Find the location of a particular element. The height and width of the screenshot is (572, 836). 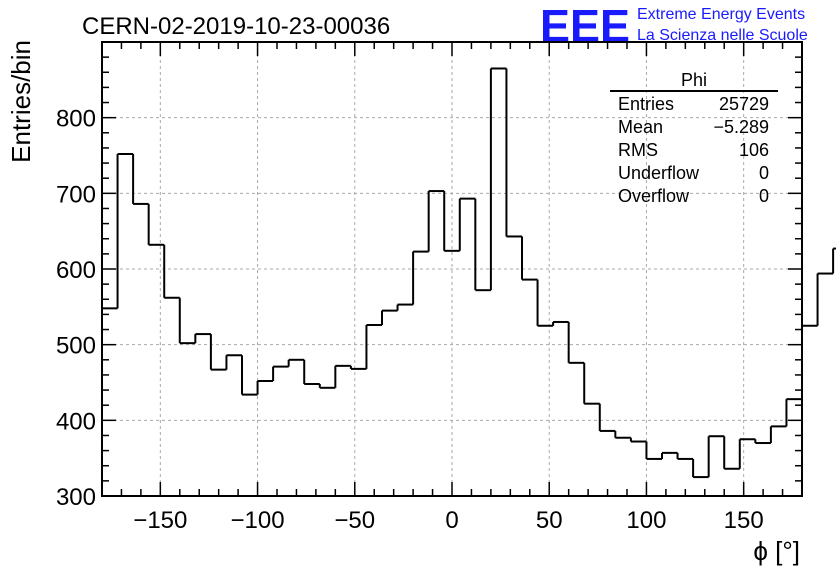

x-tick-label: −150 is located at coordinates (160, 520).